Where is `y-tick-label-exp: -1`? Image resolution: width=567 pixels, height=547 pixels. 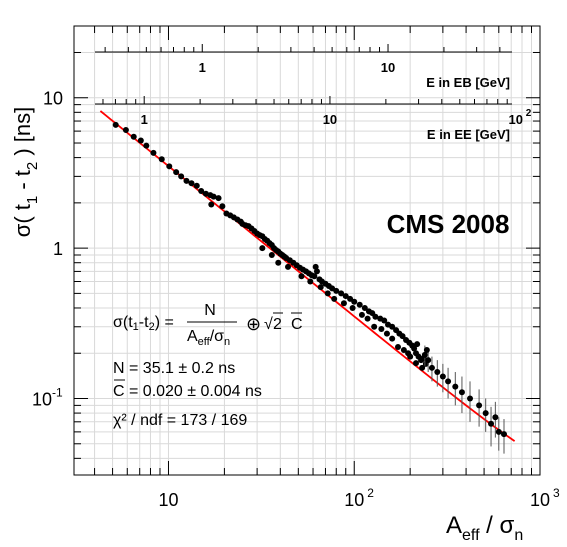
y-tick-label-exp: -1 is located at coordinates (57, 393).